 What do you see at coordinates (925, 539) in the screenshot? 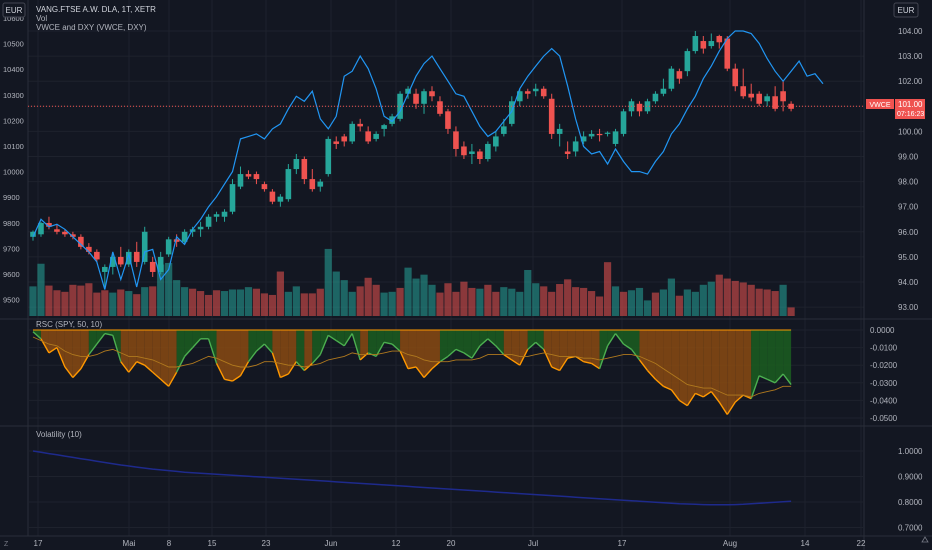
I see `settings-icon` at bounding box center [925, 539].